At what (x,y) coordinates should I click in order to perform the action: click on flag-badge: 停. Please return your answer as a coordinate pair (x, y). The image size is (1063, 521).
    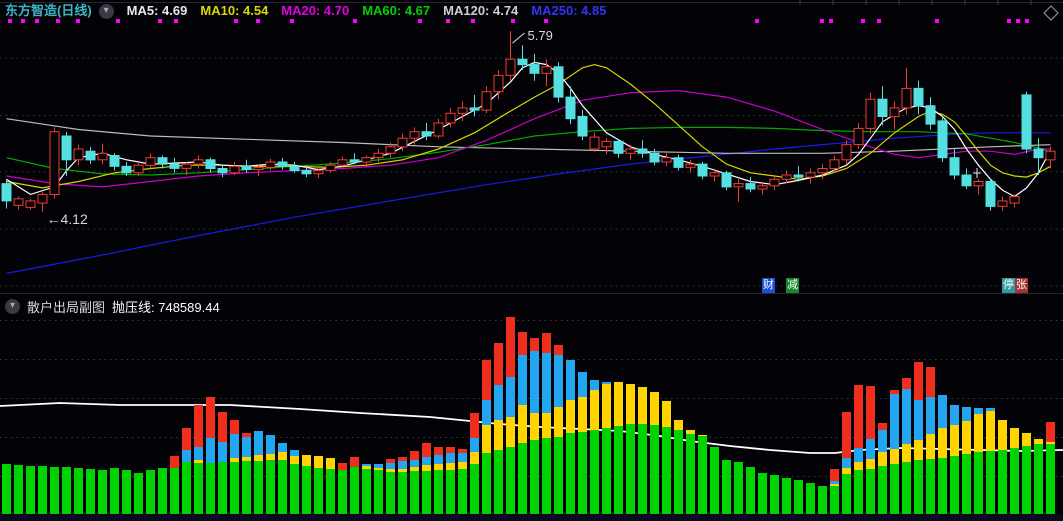
    Looking at the image, I should click on (1008, 285).